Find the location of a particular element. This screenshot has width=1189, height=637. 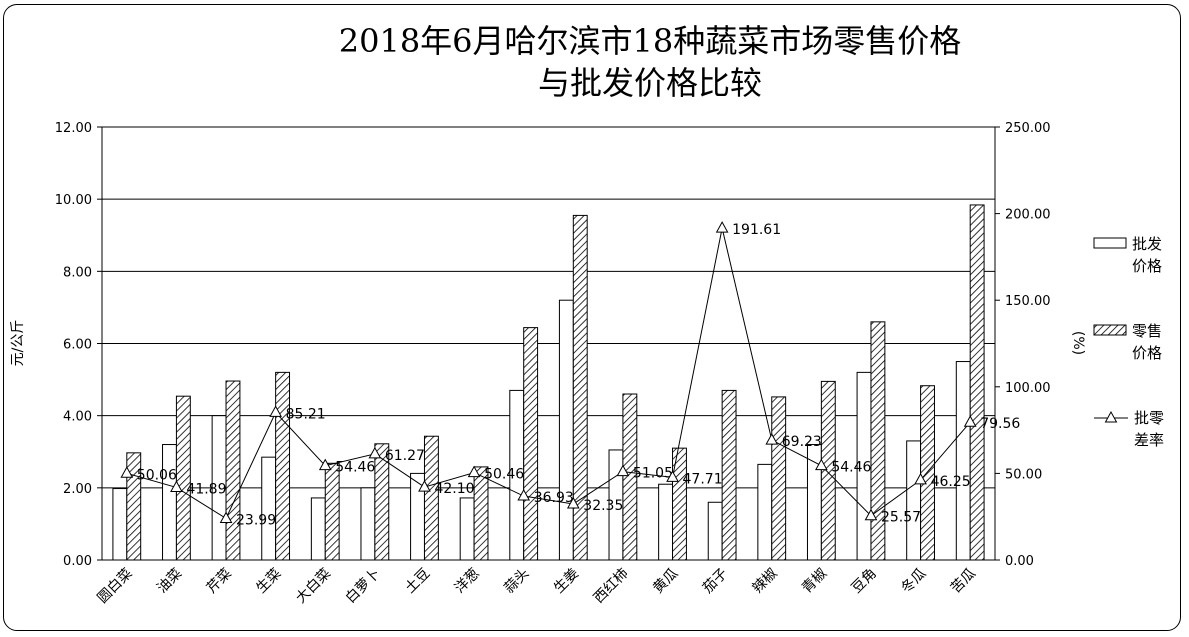

y-axis-title: 元/公斤 is located at coordinates (18, 343).